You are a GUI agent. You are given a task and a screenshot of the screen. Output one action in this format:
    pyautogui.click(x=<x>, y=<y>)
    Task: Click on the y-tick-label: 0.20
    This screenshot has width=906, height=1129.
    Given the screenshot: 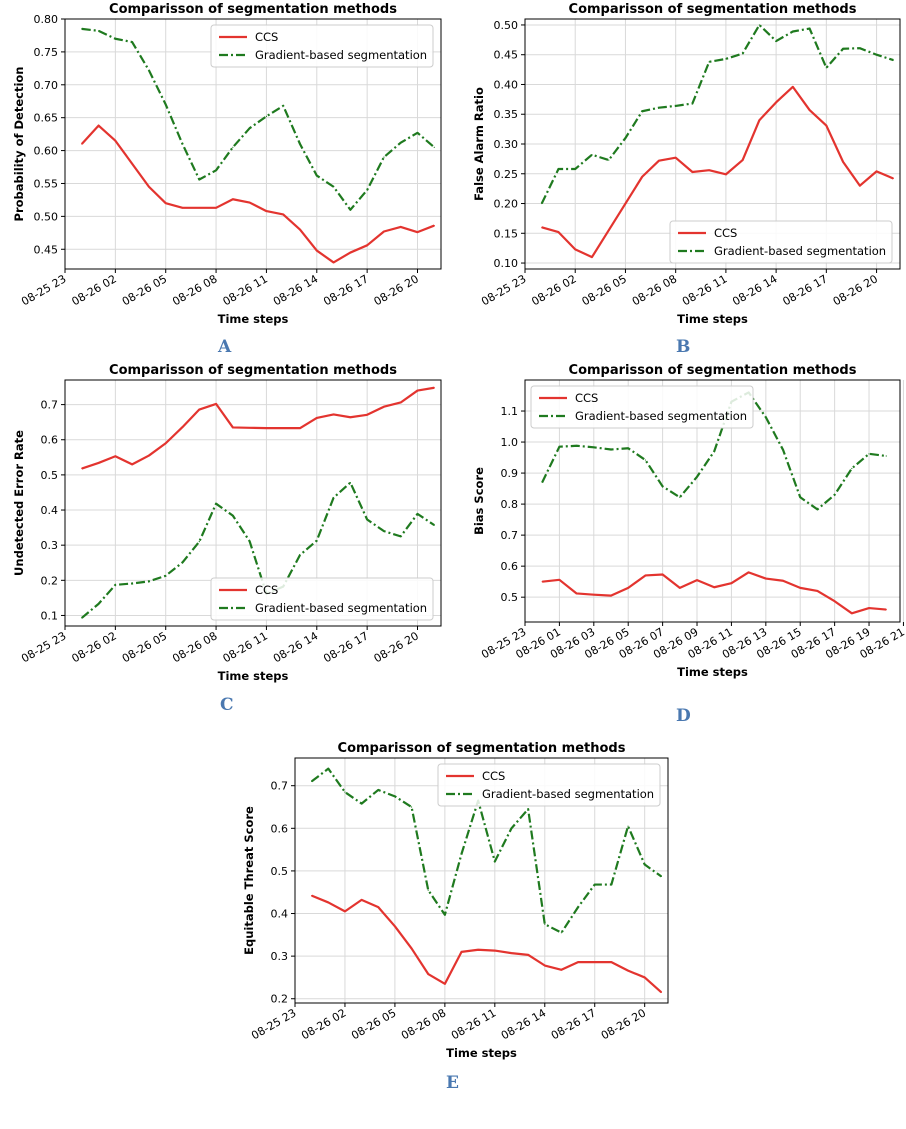 What is the action you would take?
    pyautogui.click(x=506, y=204)
    